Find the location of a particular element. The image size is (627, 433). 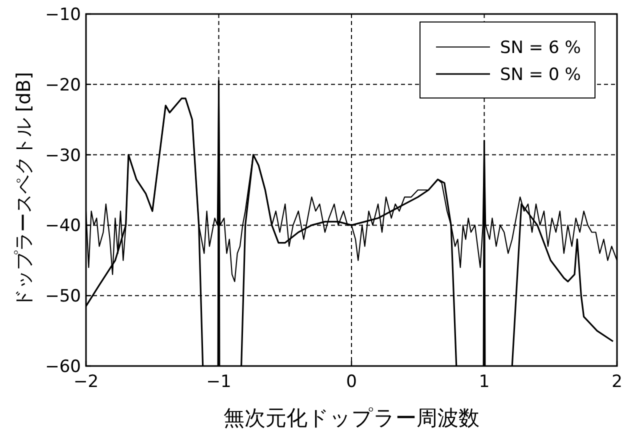

y-tick-label: −20 is located at coordinates (63, 85).